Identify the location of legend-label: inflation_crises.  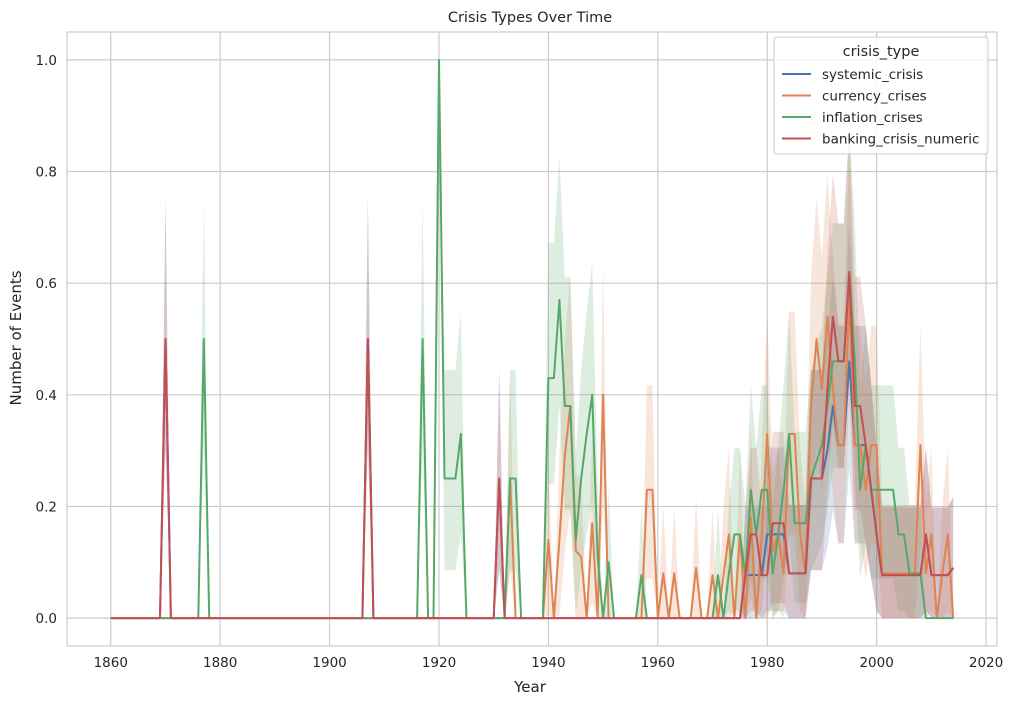
(872, 118).